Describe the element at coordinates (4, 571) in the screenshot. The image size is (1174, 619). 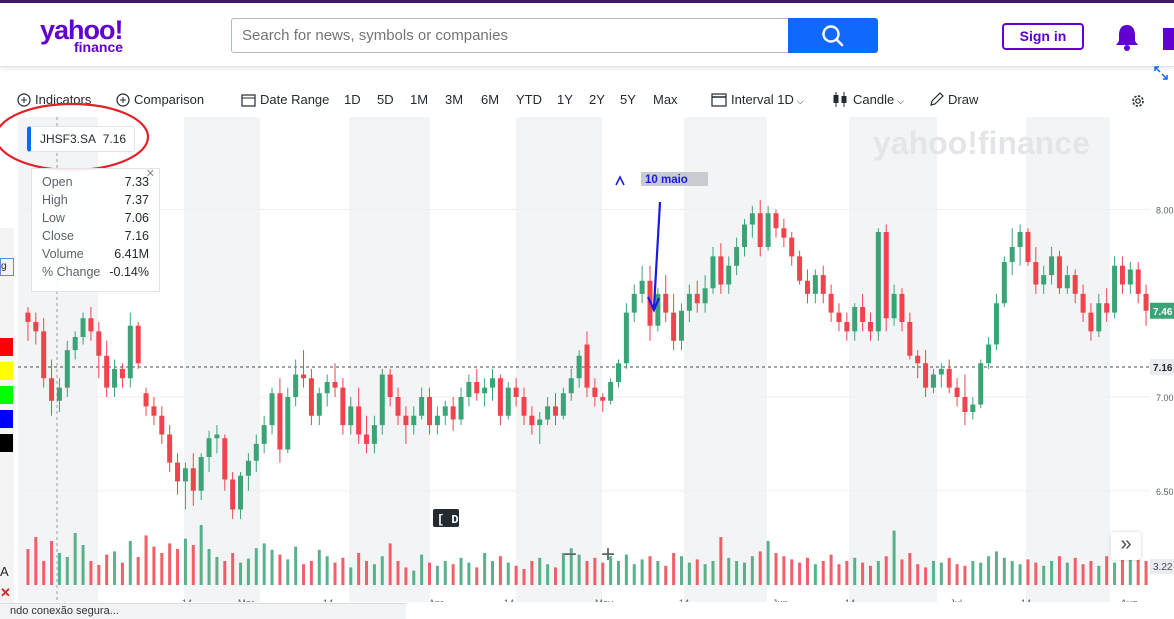
I see `text-tool-icon: A` at that location.